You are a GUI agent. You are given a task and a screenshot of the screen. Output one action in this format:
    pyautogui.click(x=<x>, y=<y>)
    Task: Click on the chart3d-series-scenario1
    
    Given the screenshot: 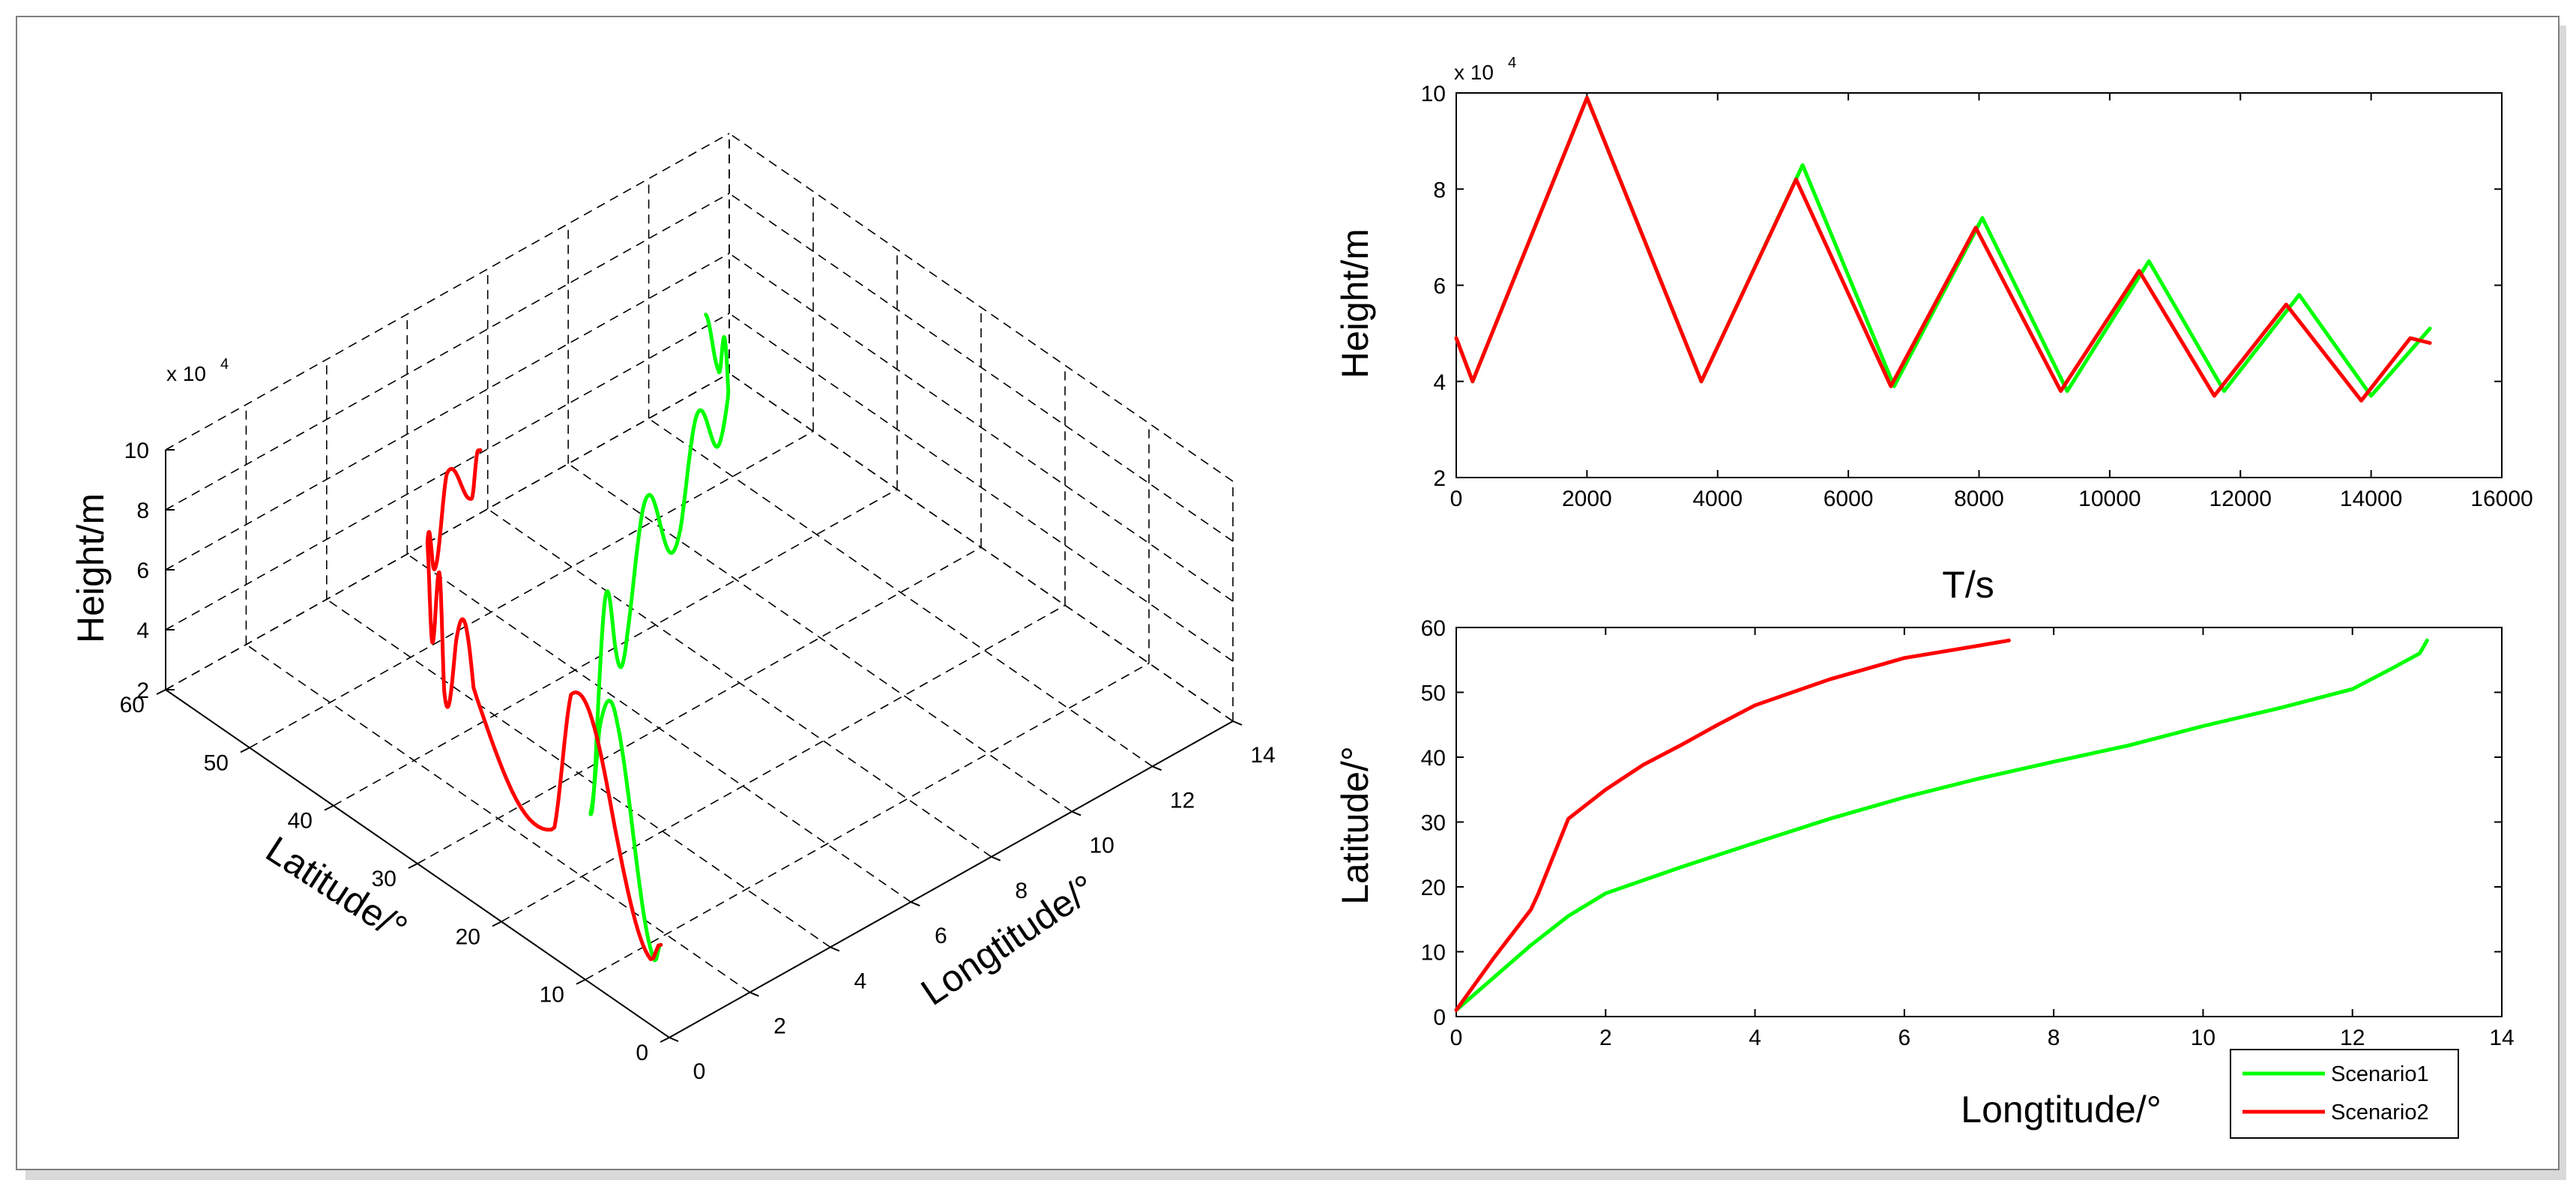 What is the action you would take?
    pyautogui.click(x=660, y=638)
    